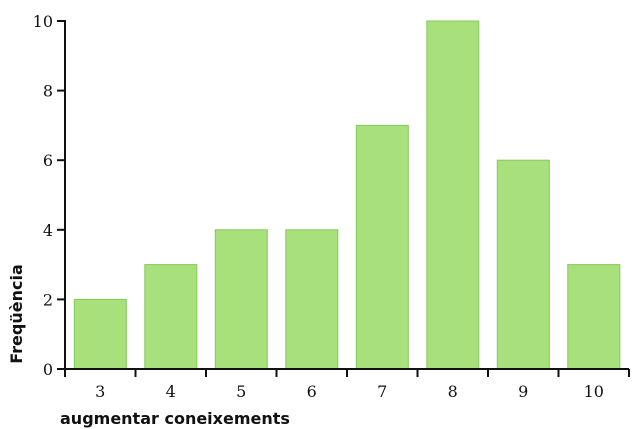 Image resolution: width=633 pixels, height=429 pixels. What do you see at coordinates (48, 91) in the screenshot?
I see `y-tick-label-8: 8` at bounding box center [48, 91].